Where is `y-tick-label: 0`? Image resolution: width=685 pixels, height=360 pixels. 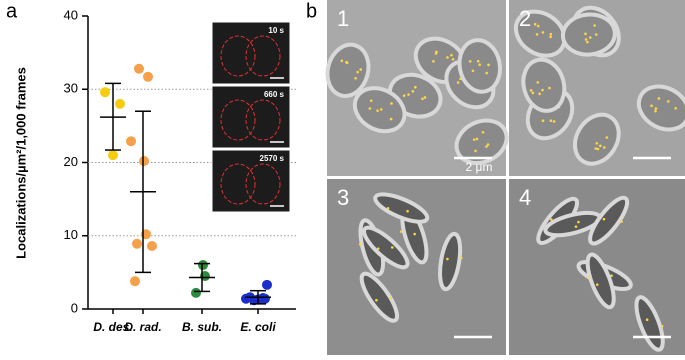
y-tick-label: 0 is located at coordinates (74, 307).